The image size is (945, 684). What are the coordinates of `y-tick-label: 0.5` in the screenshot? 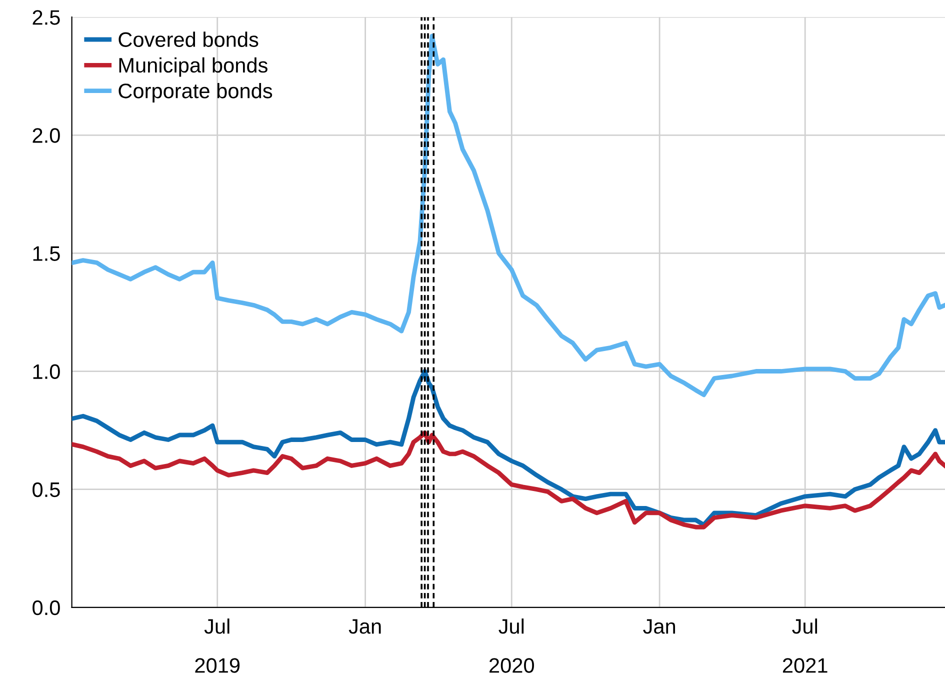 It's located at (46, 490).